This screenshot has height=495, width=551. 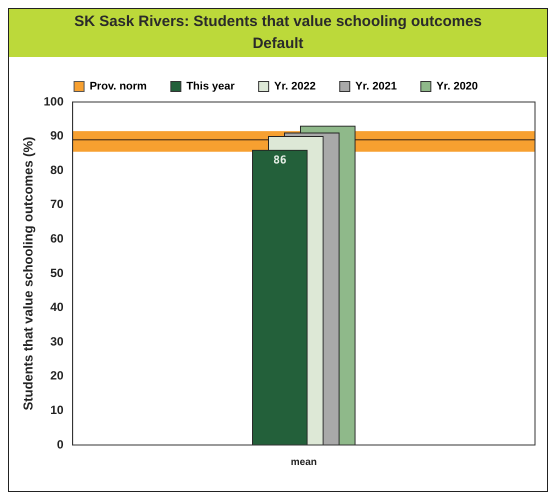 I want to click on y-tick-label: 70, so click(x=57, y=204).